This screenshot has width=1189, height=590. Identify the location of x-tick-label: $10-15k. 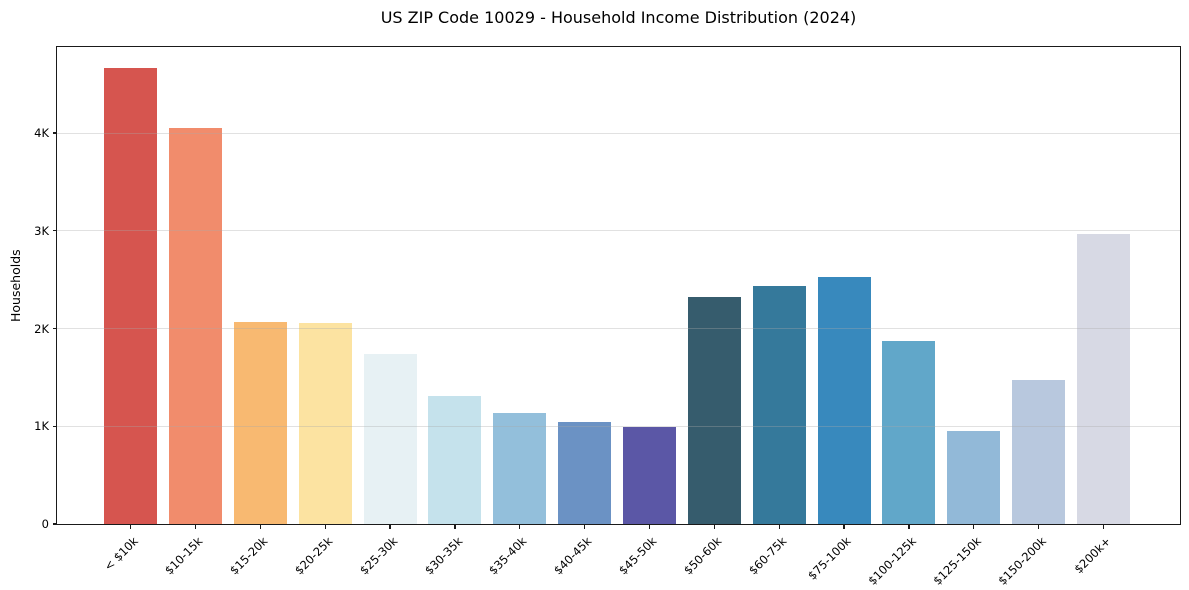
(184, 556).